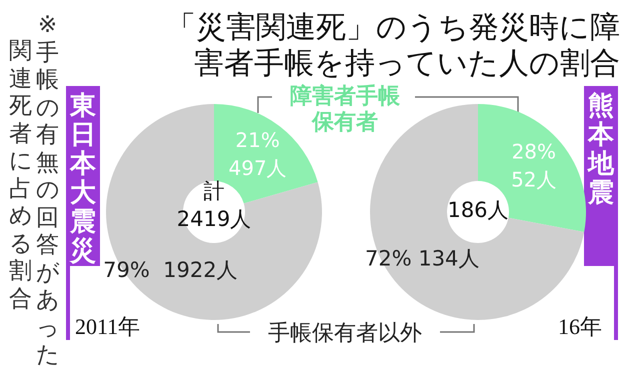 The width and height of the screenshot is (640, 381). I want to click on text: 計 2419人, so click(214, 205).